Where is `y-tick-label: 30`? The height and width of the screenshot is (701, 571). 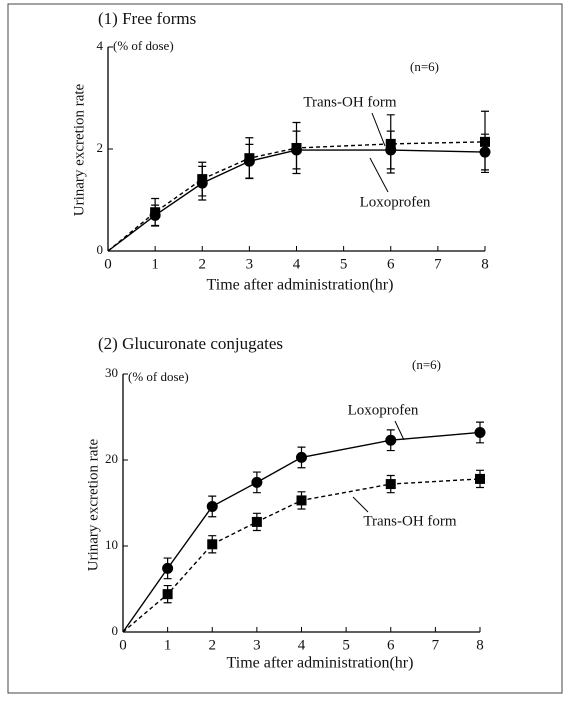
y-tick-label: 30 is located at coordinates (111, 372).